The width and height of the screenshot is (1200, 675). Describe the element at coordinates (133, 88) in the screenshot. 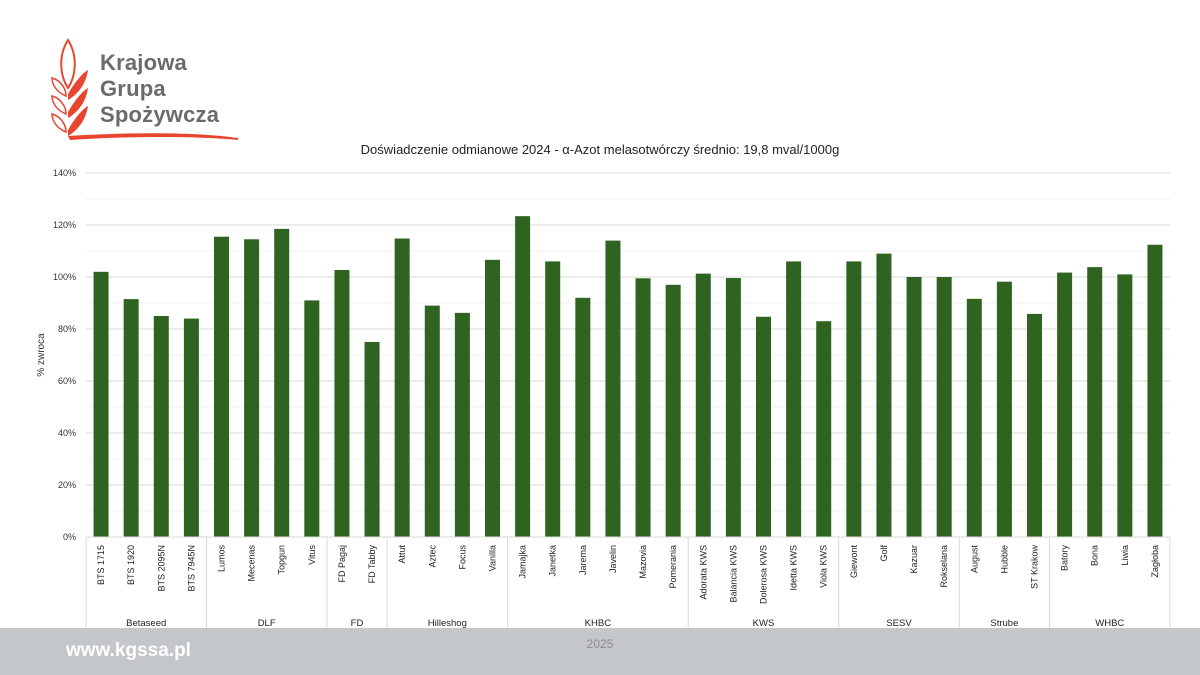

I see `logo-line2: Grupa` at that location.